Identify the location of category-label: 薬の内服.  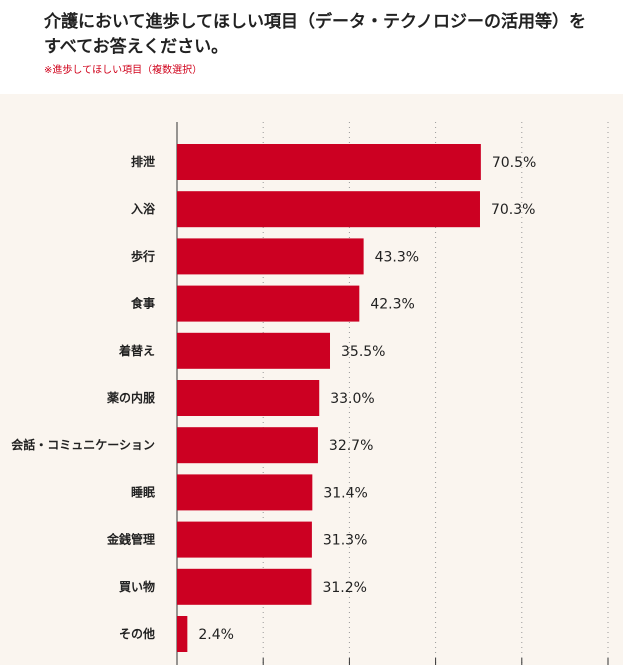
(131, 397).